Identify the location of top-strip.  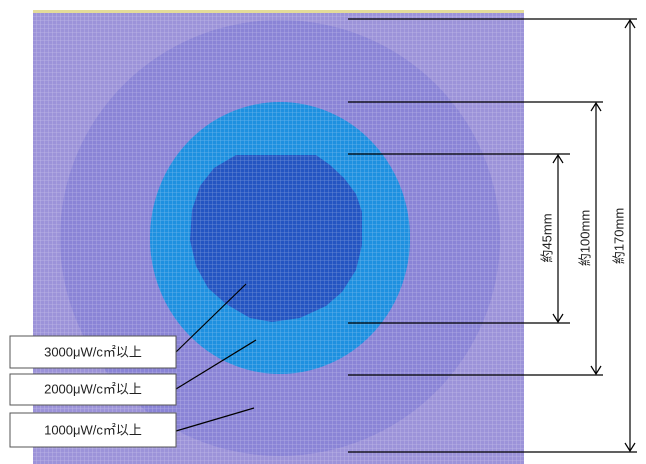
(278, 11).